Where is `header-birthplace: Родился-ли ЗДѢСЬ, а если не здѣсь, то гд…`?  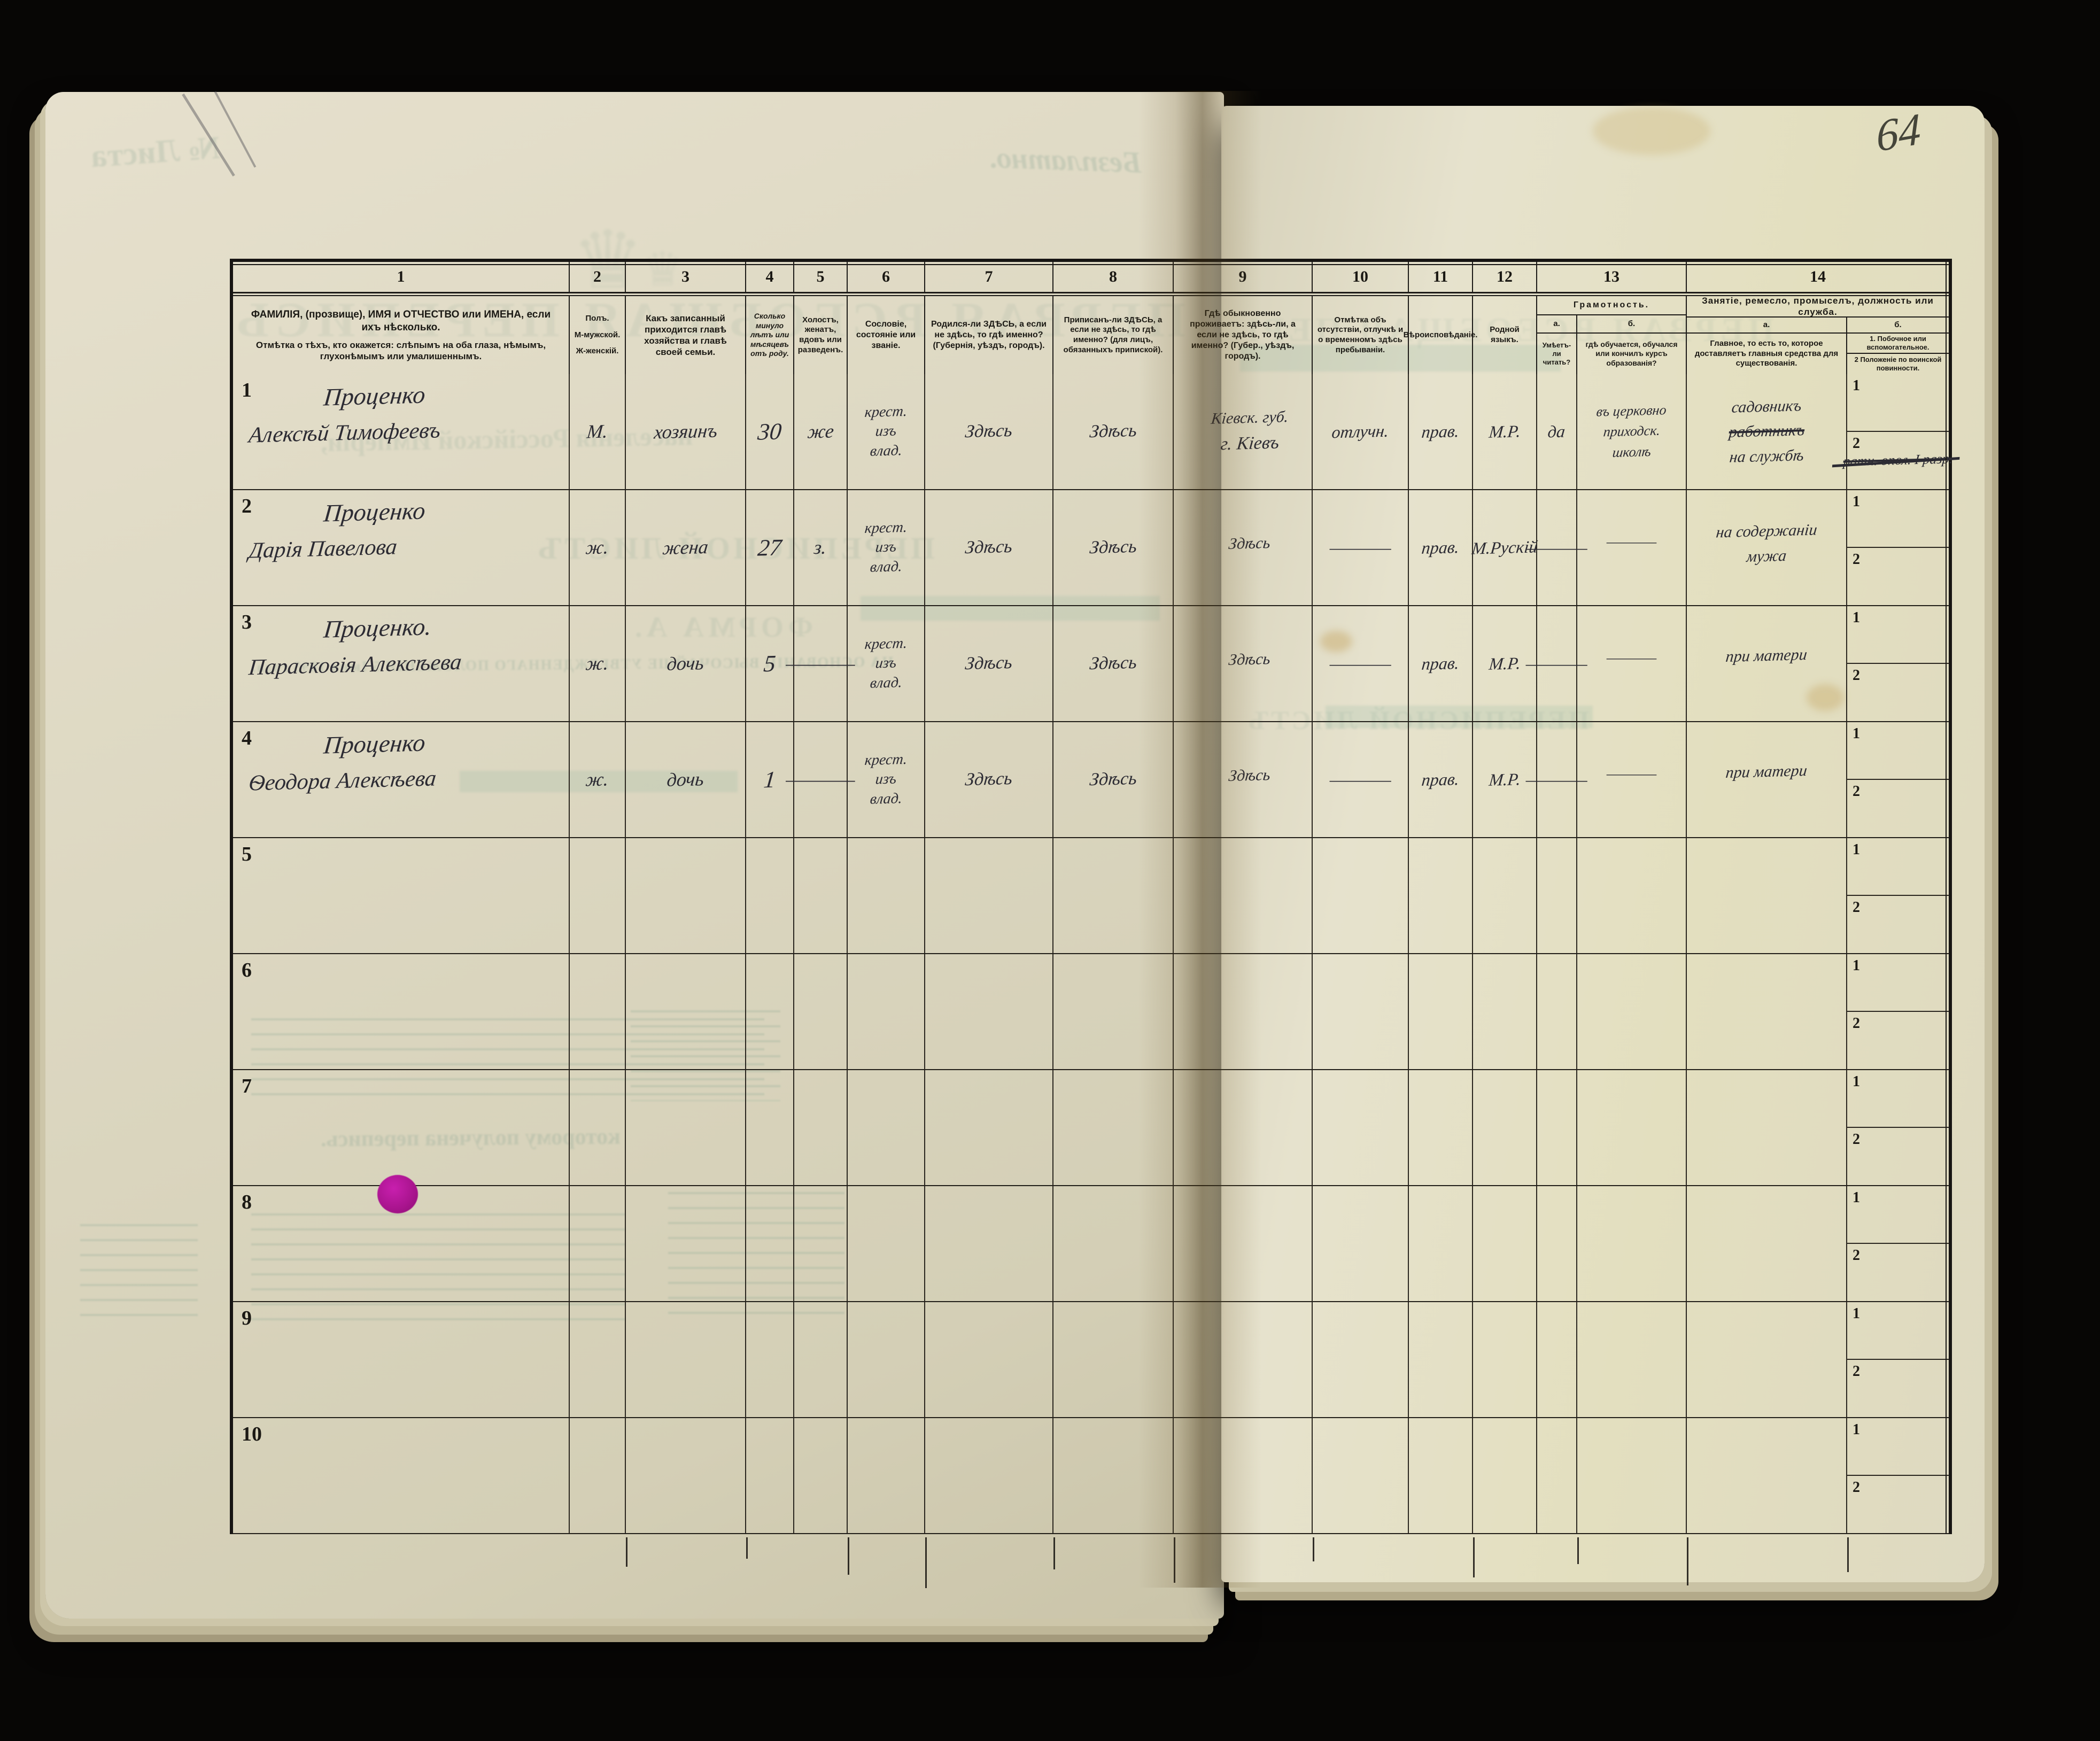 header-birthplace: Родился-ли ЗДѢСЬ, а если не здѣсь, то гд… is located at coordinates (989, 335).